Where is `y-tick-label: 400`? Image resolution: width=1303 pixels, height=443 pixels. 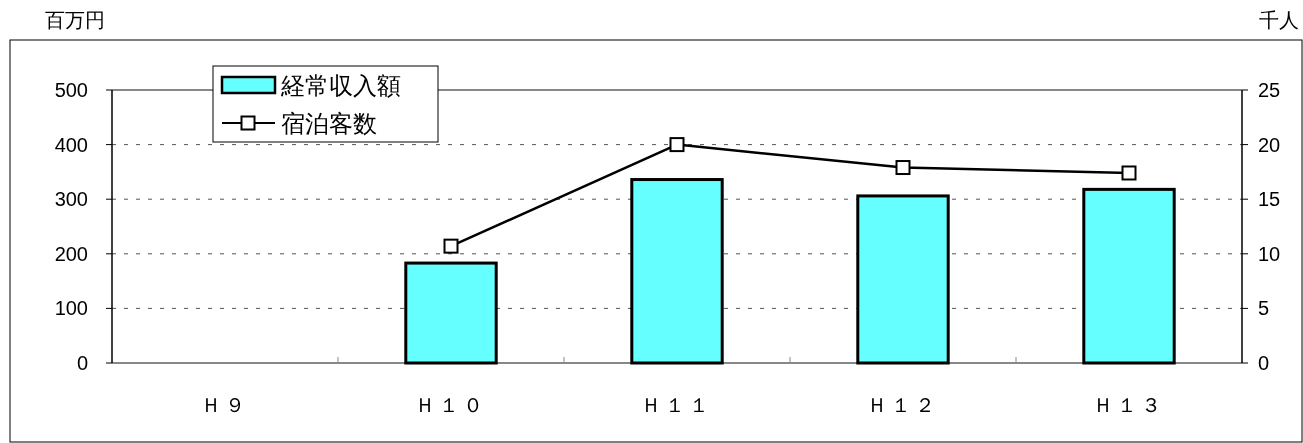
y-tick-label: 400 is located at coordinates (71, 144).